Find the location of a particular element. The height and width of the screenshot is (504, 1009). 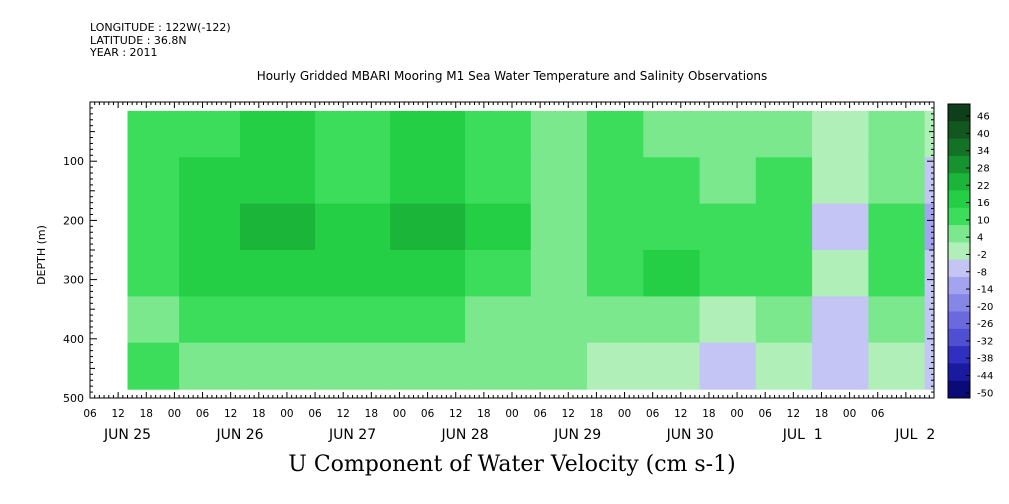

x-day-label: JUN 30 is located at coordinates (690, 435).